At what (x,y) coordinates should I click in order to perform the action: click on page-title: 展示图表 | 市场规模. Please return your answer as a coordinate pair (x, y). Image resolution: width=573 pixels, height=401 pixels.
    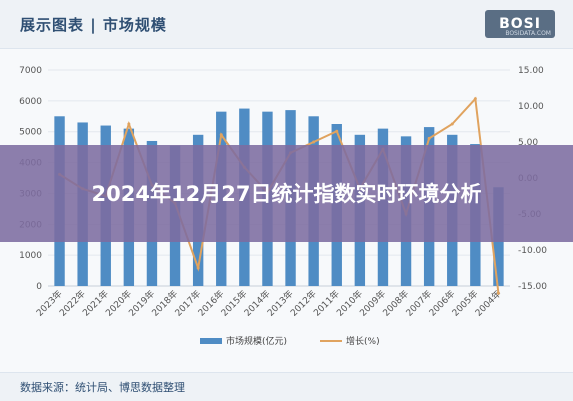
    Looking at the image, I should click on (93, 25).